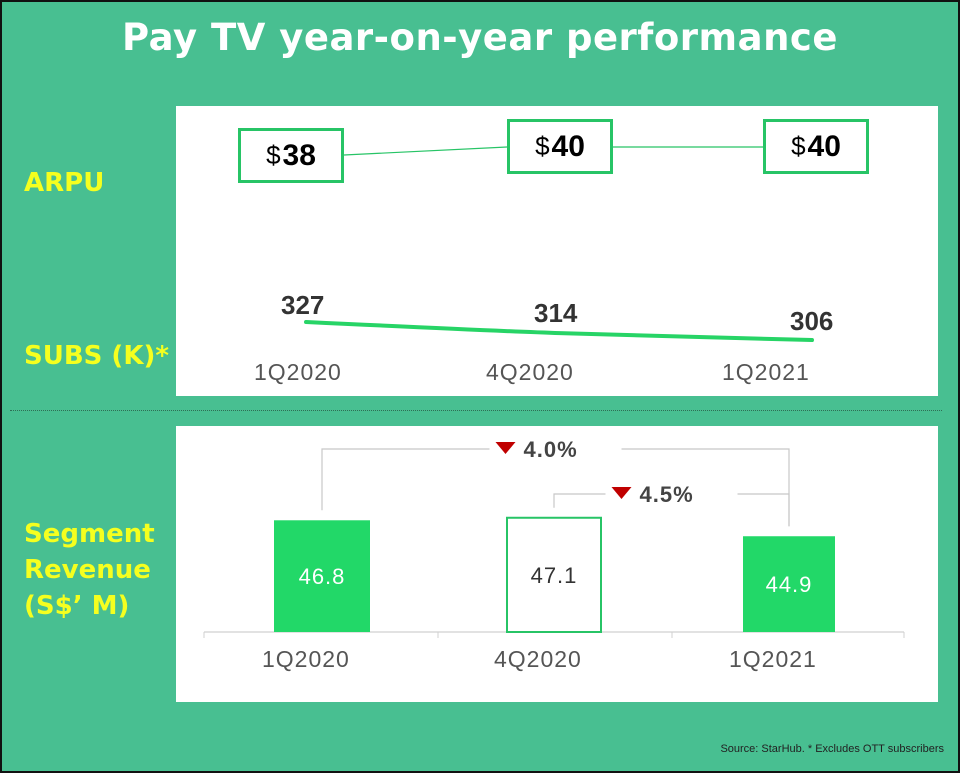  Describe the element at coordinates (299, 155) in the screenshot. I see `arpu-value: 38` at that location.